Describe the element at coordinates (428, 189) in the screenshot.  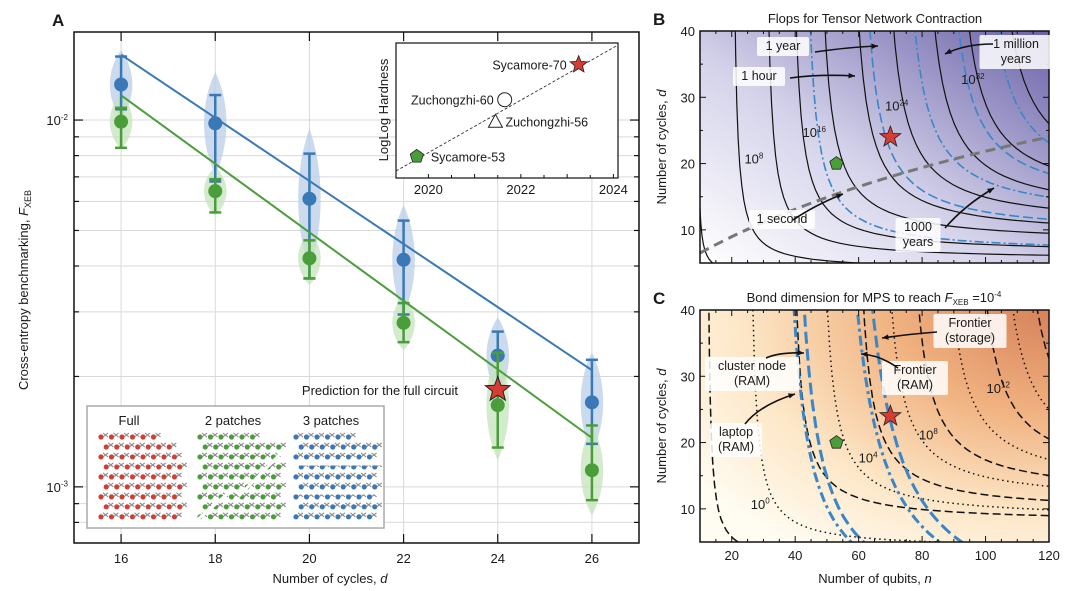
I see `inset-x-tick-label: 2020` at that location.